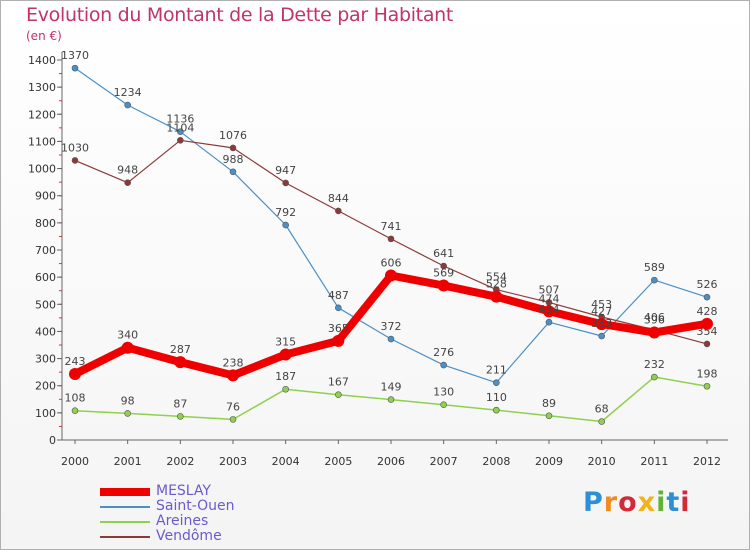  What do you see at coordinates (496, 461) in the screenshot?
I see `x-tick-label: 2008` at bounding box center [496, 461].